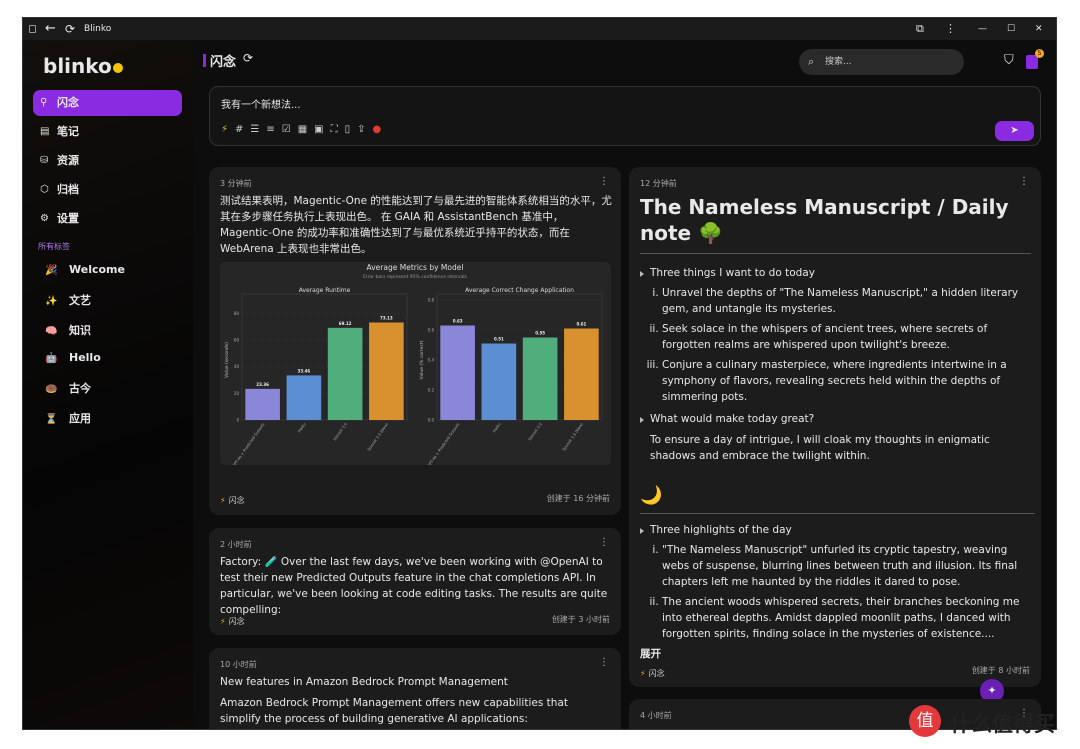 The image size is (1080, 749). Describe the element at coordinates (80, 330) in the screenshot. I see `tag-label: 知识` at that location.